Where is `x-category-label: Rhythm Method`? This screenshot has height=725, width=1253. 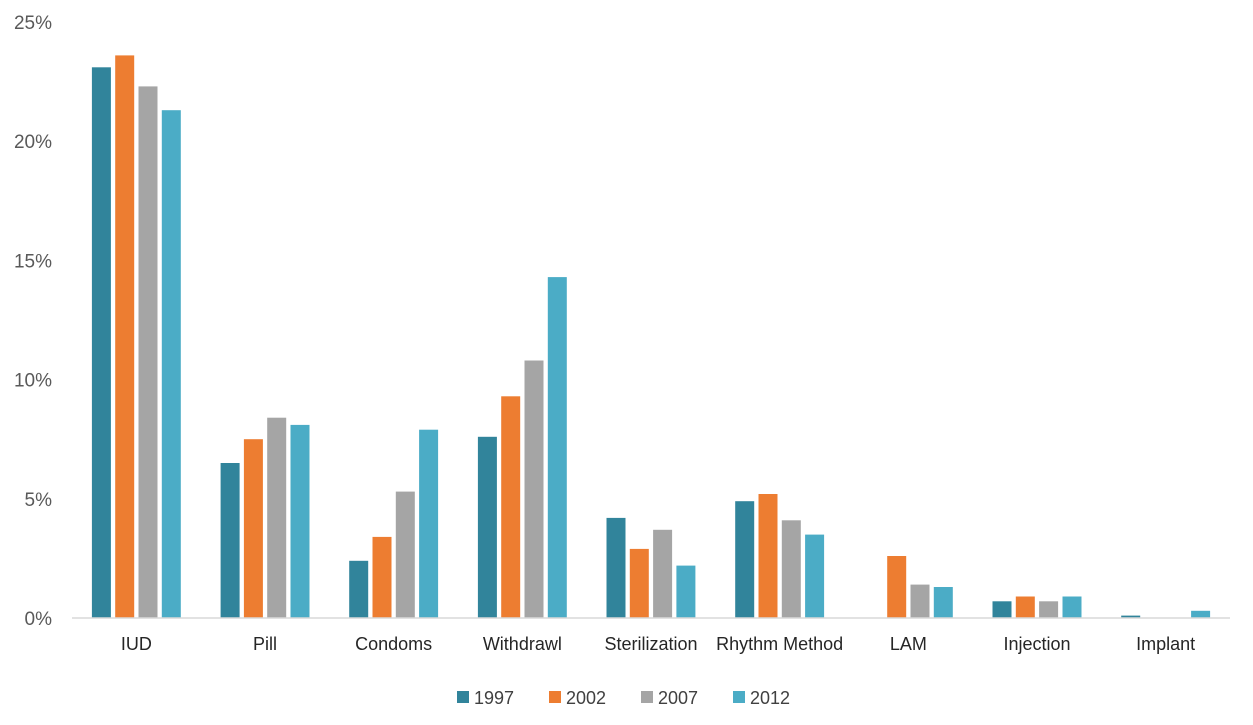
x-category-label: Rhythm Method is located at coordinates (779, 644).